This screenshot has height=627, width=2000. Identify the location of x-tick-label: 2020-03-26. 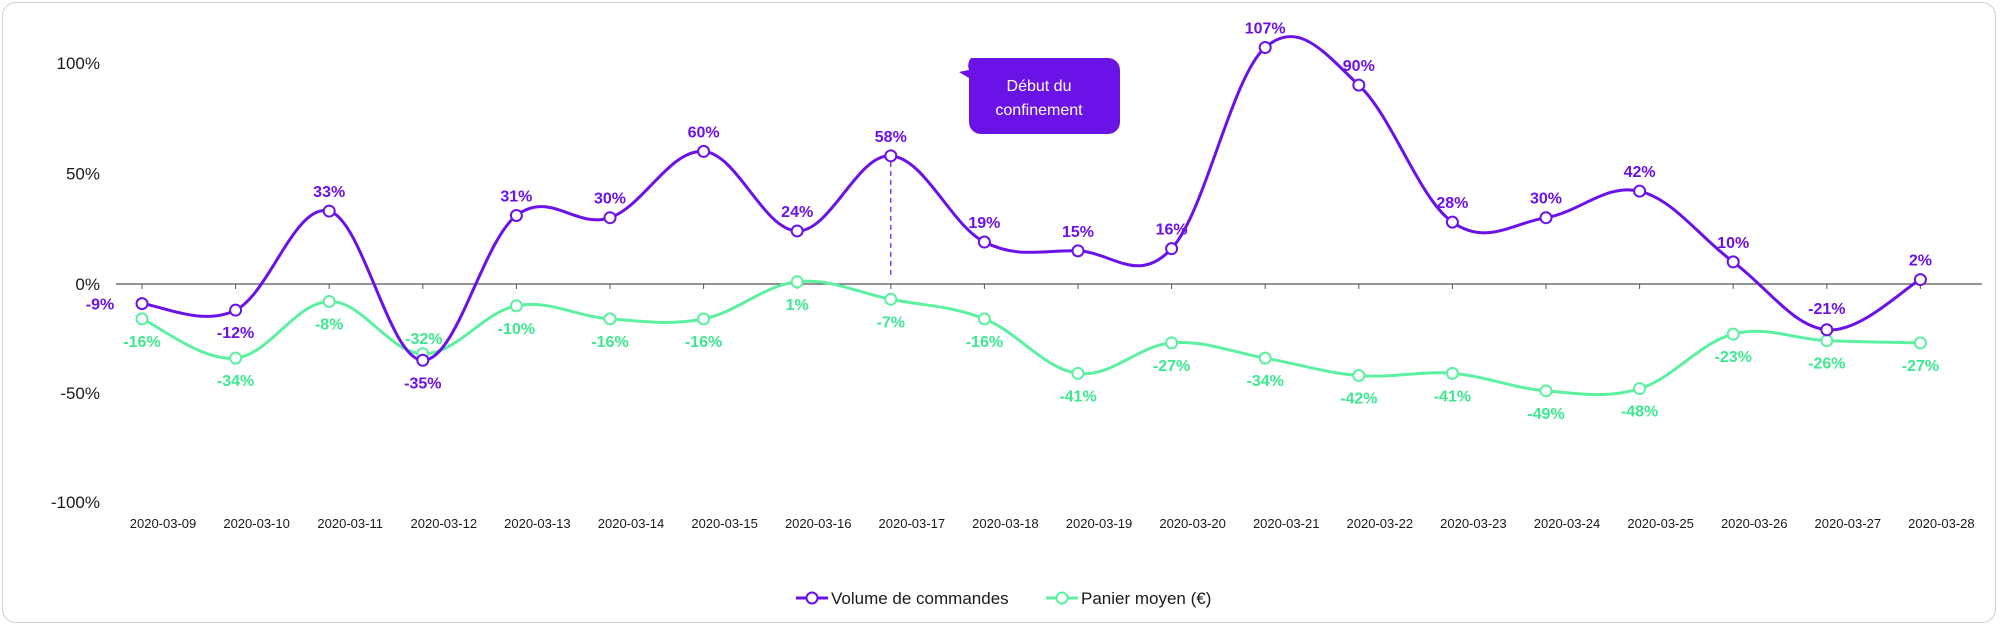
(1754, 523).